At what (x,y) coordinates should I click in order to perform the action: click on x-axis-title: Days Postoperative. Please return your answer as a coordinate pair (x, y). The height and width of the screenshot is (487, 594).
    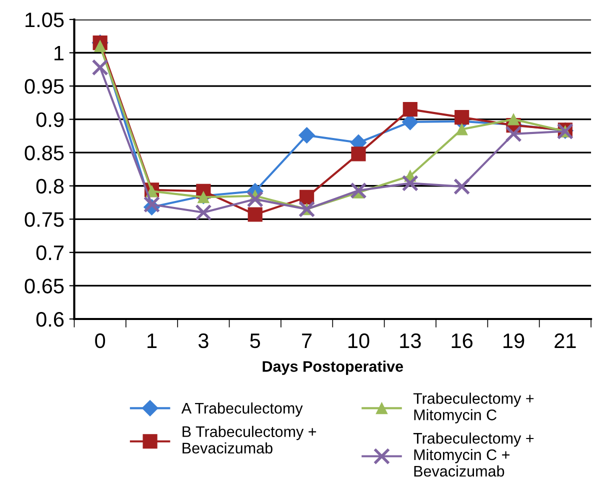
    Looking at the image, I should click on (333, 367).